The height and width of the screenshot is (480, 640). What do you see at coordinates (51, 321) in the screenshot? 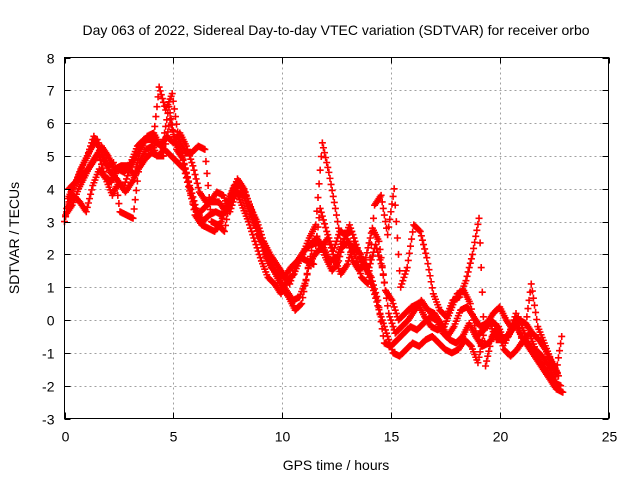
I see `y-tick-label: 0` at bounding box center [51, 321].